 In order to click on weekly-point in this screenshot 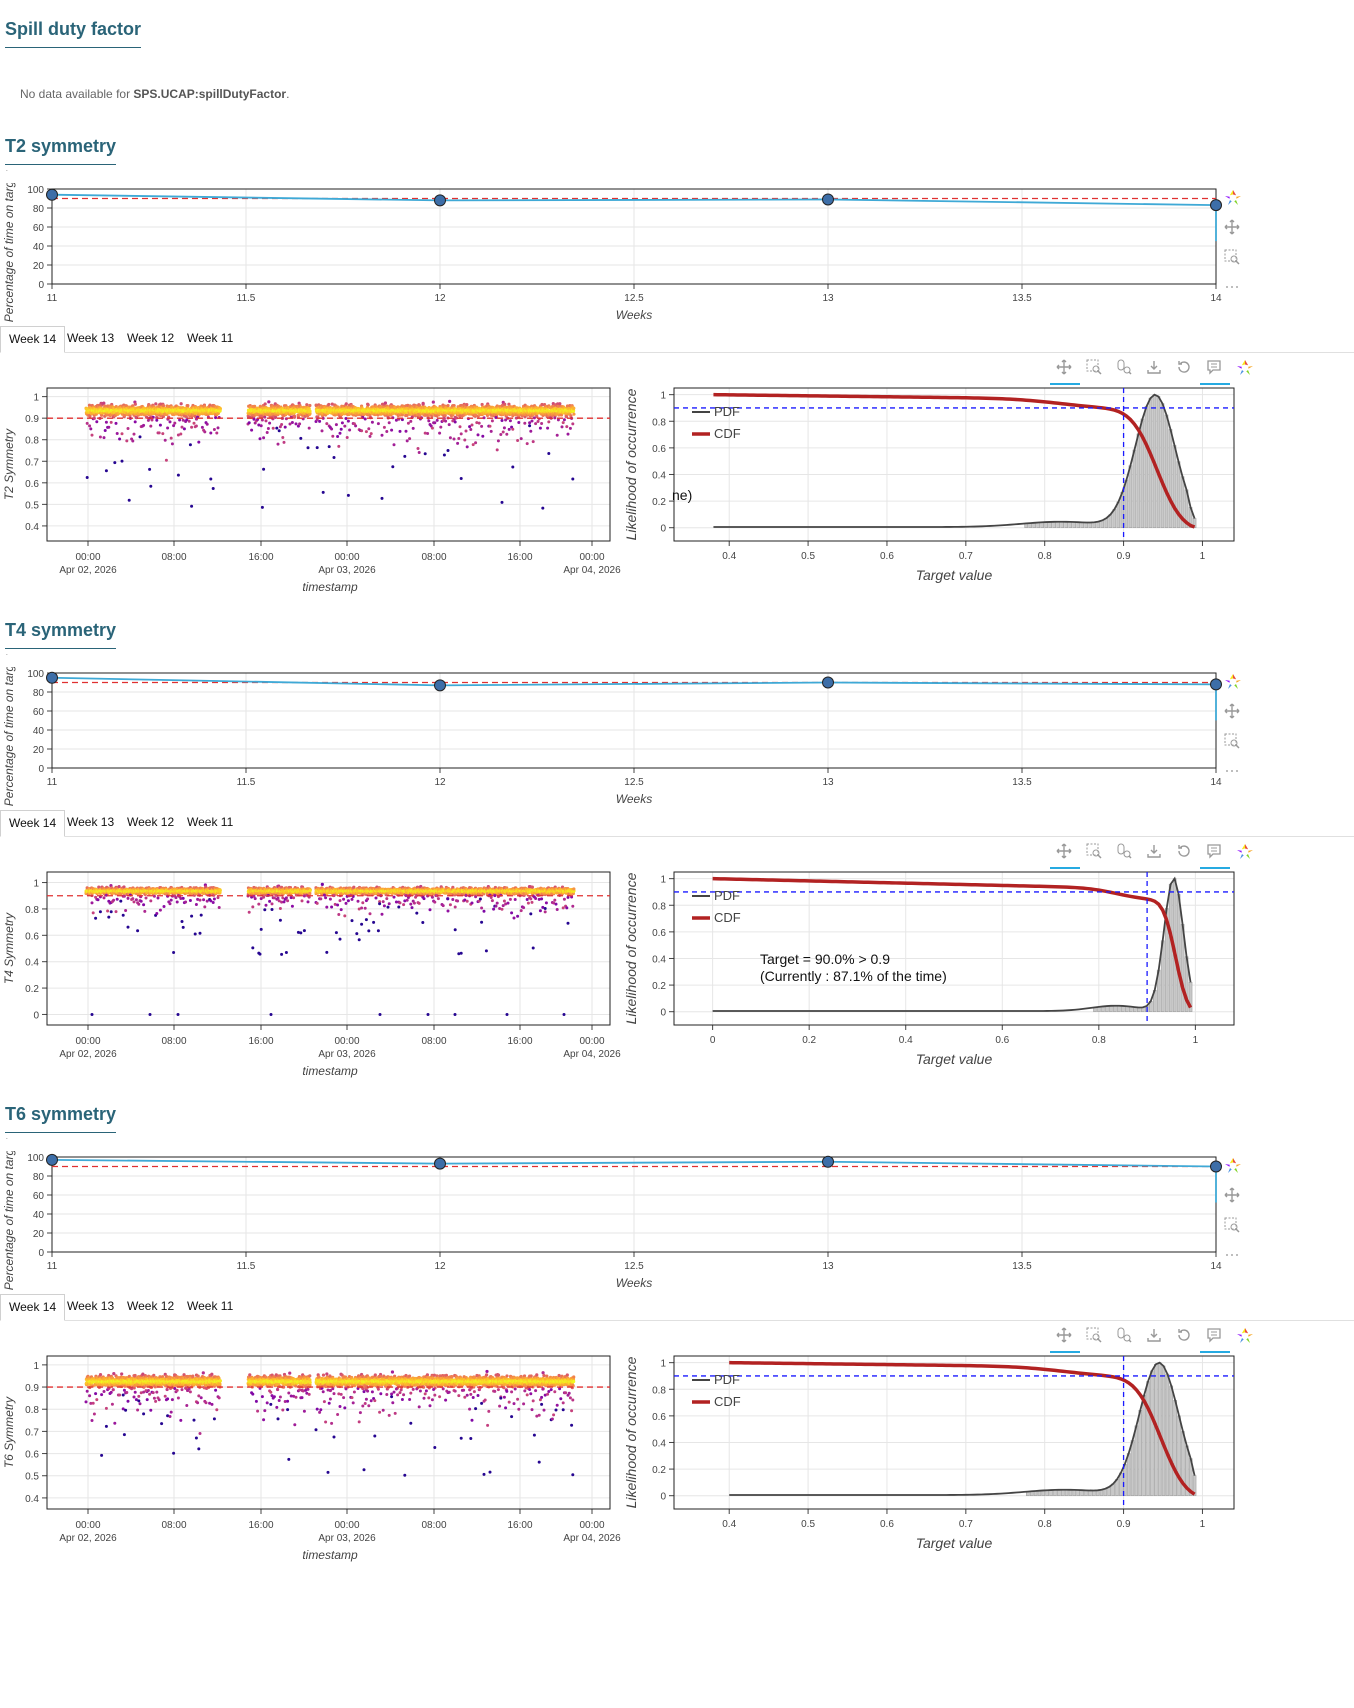, I will do `click(828, 199)`.